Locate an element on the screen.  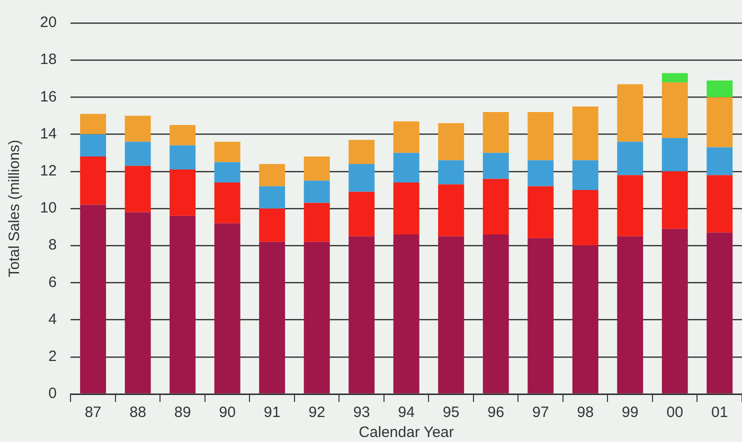
x-tick-label: 99 is located at coordinates (630, 413).